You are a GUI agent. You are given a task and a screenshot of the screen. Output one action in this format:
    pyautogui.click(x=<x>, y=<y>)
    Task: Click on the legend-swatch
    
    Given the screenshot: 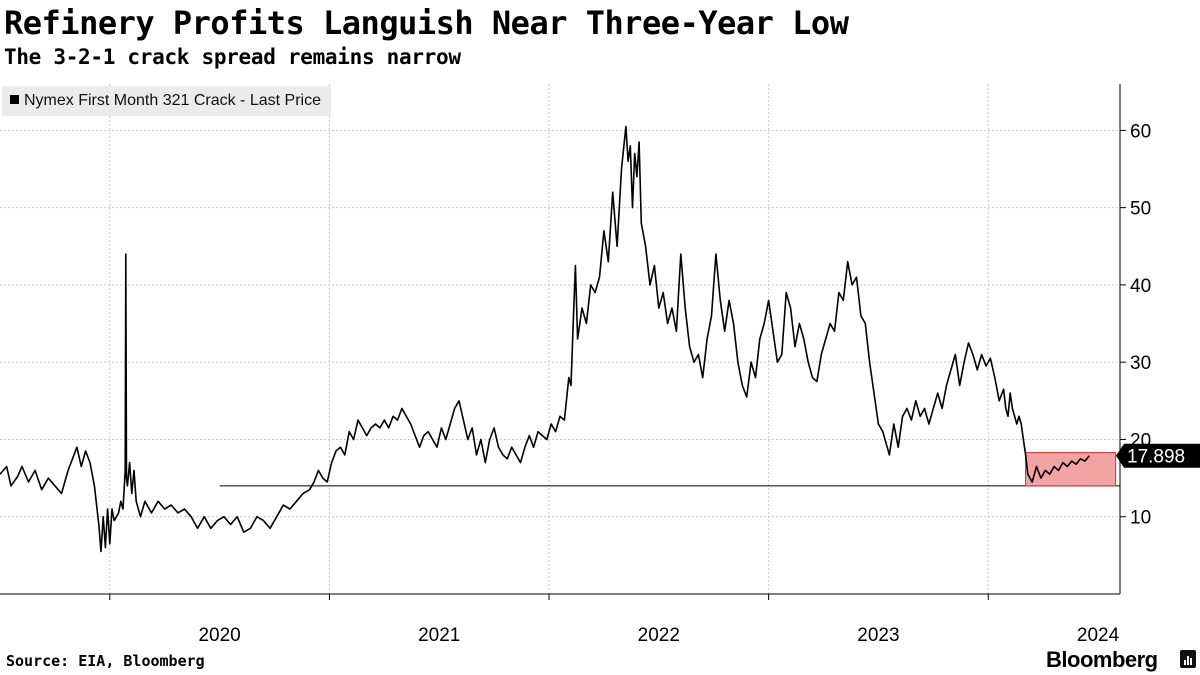 What is the action you would take?
    pyautogui.click(x=14, y=99)
    